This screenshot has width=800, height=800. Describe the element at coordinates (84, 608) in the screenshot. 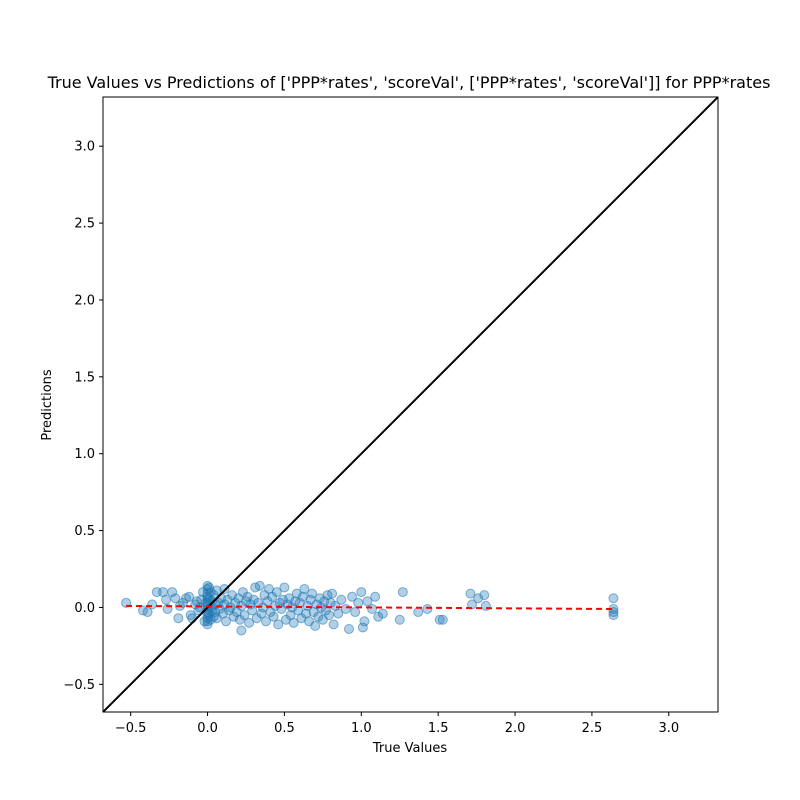

I see `y-tick-label: 0.0` at that location.